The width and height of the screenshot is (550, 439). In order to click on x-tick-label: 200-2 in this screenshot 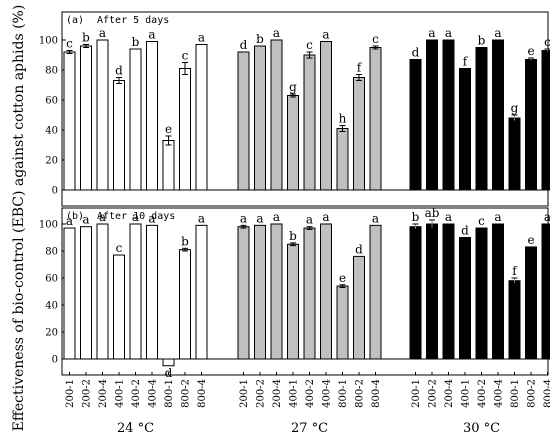, I will do `click(87, 393)`.